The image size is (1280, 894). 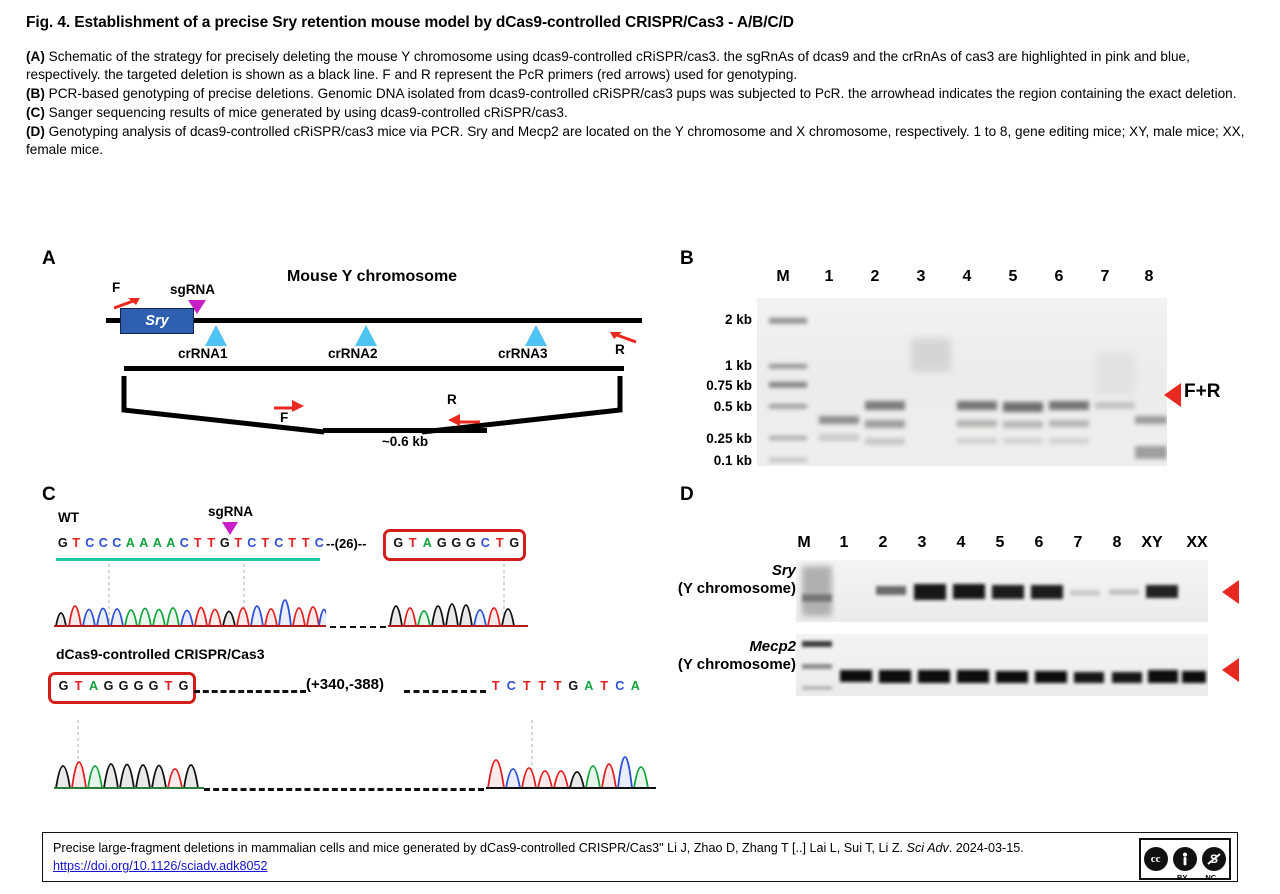 I want to click on panel-c-edit-gap-label: (+340,-388), so click(x=345, y=684).